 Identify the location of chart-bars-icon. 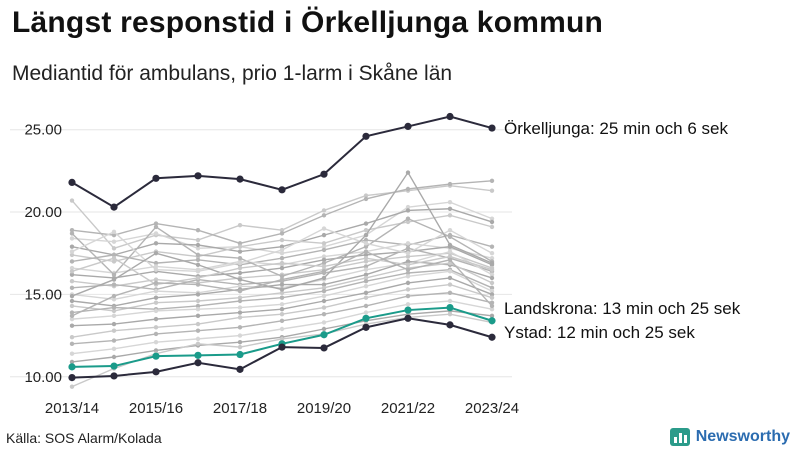
(679, 437).